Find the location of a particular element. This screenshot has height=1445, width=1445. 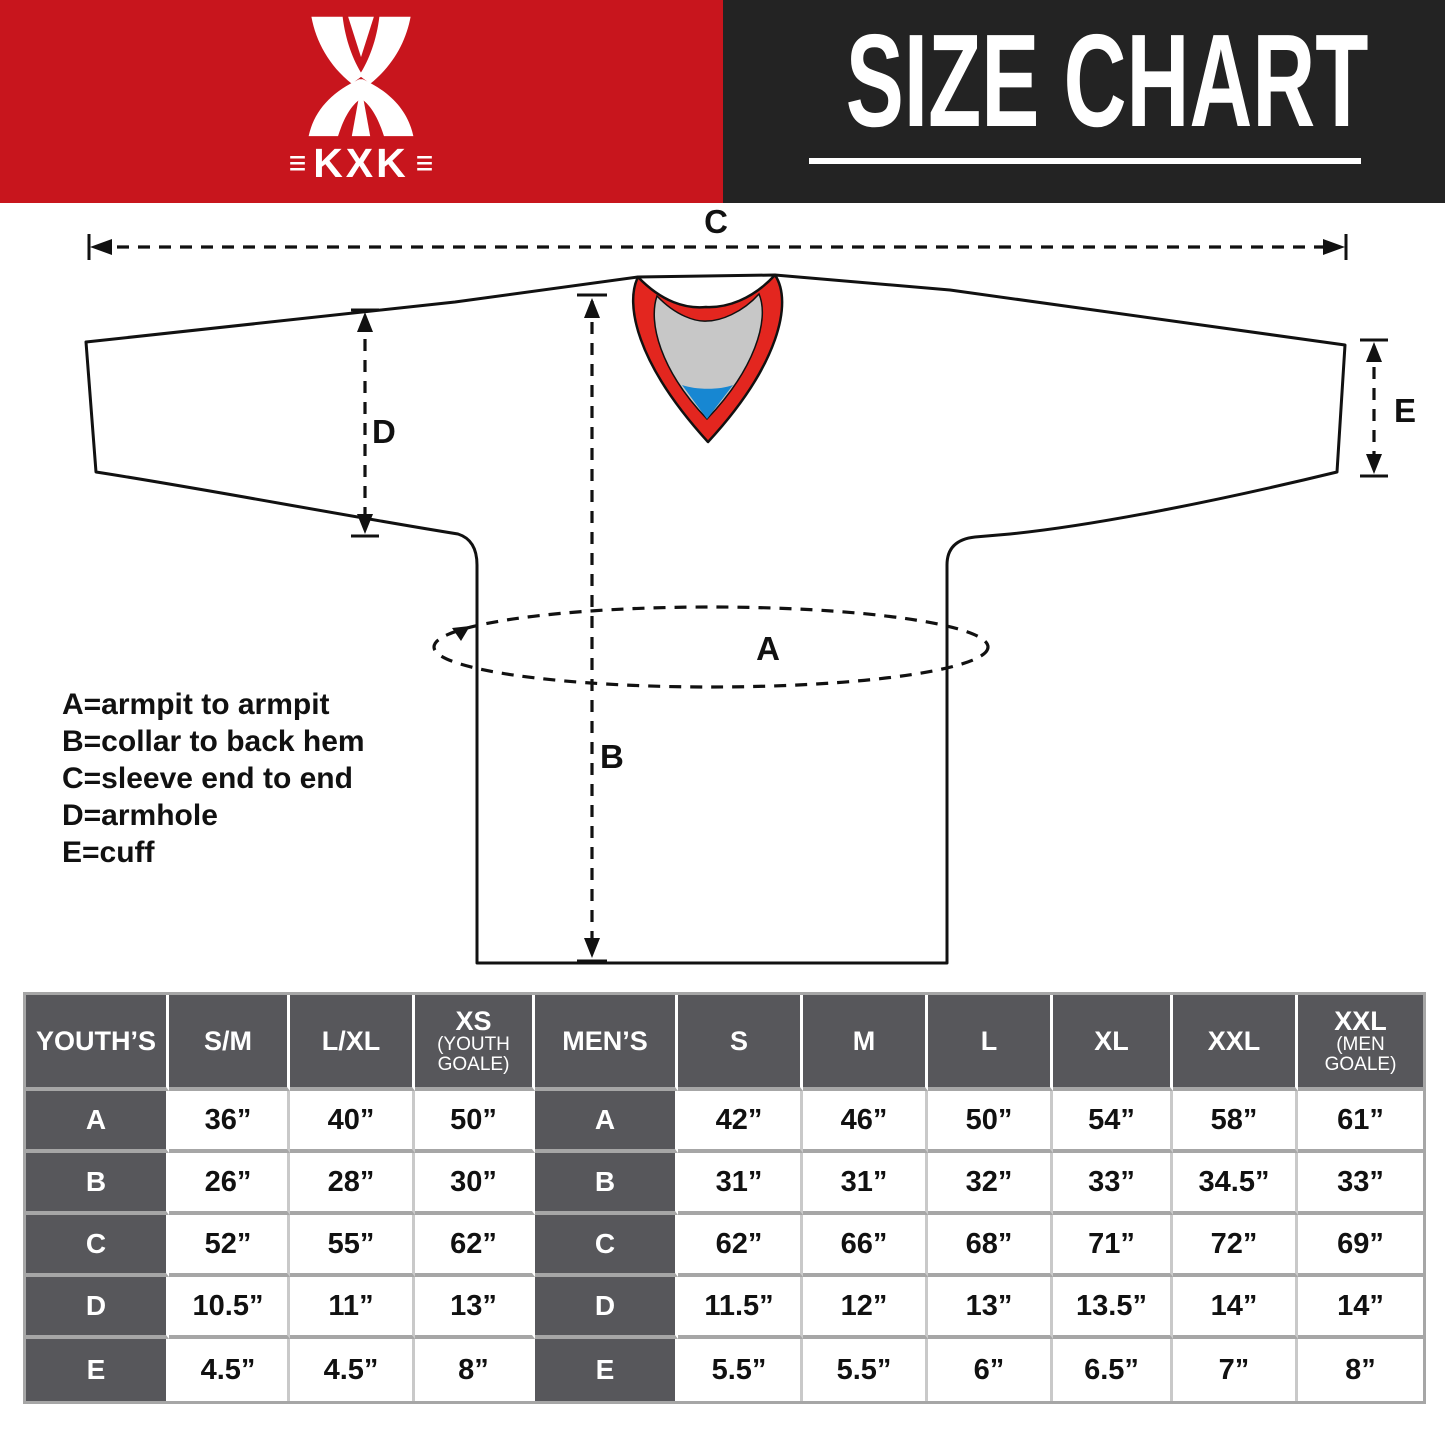

brand-panel: ≡ KXK ≡ is located at coordinates (361, 101).